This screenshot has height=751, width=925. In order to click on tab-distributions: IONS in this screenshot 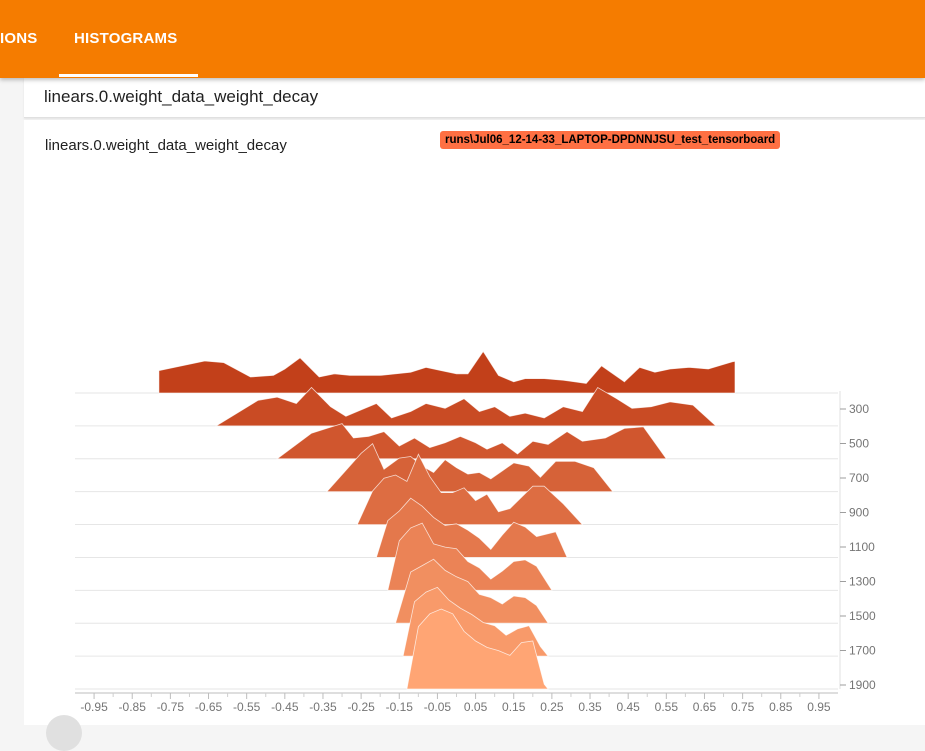, I will do `click(19, 38)`.